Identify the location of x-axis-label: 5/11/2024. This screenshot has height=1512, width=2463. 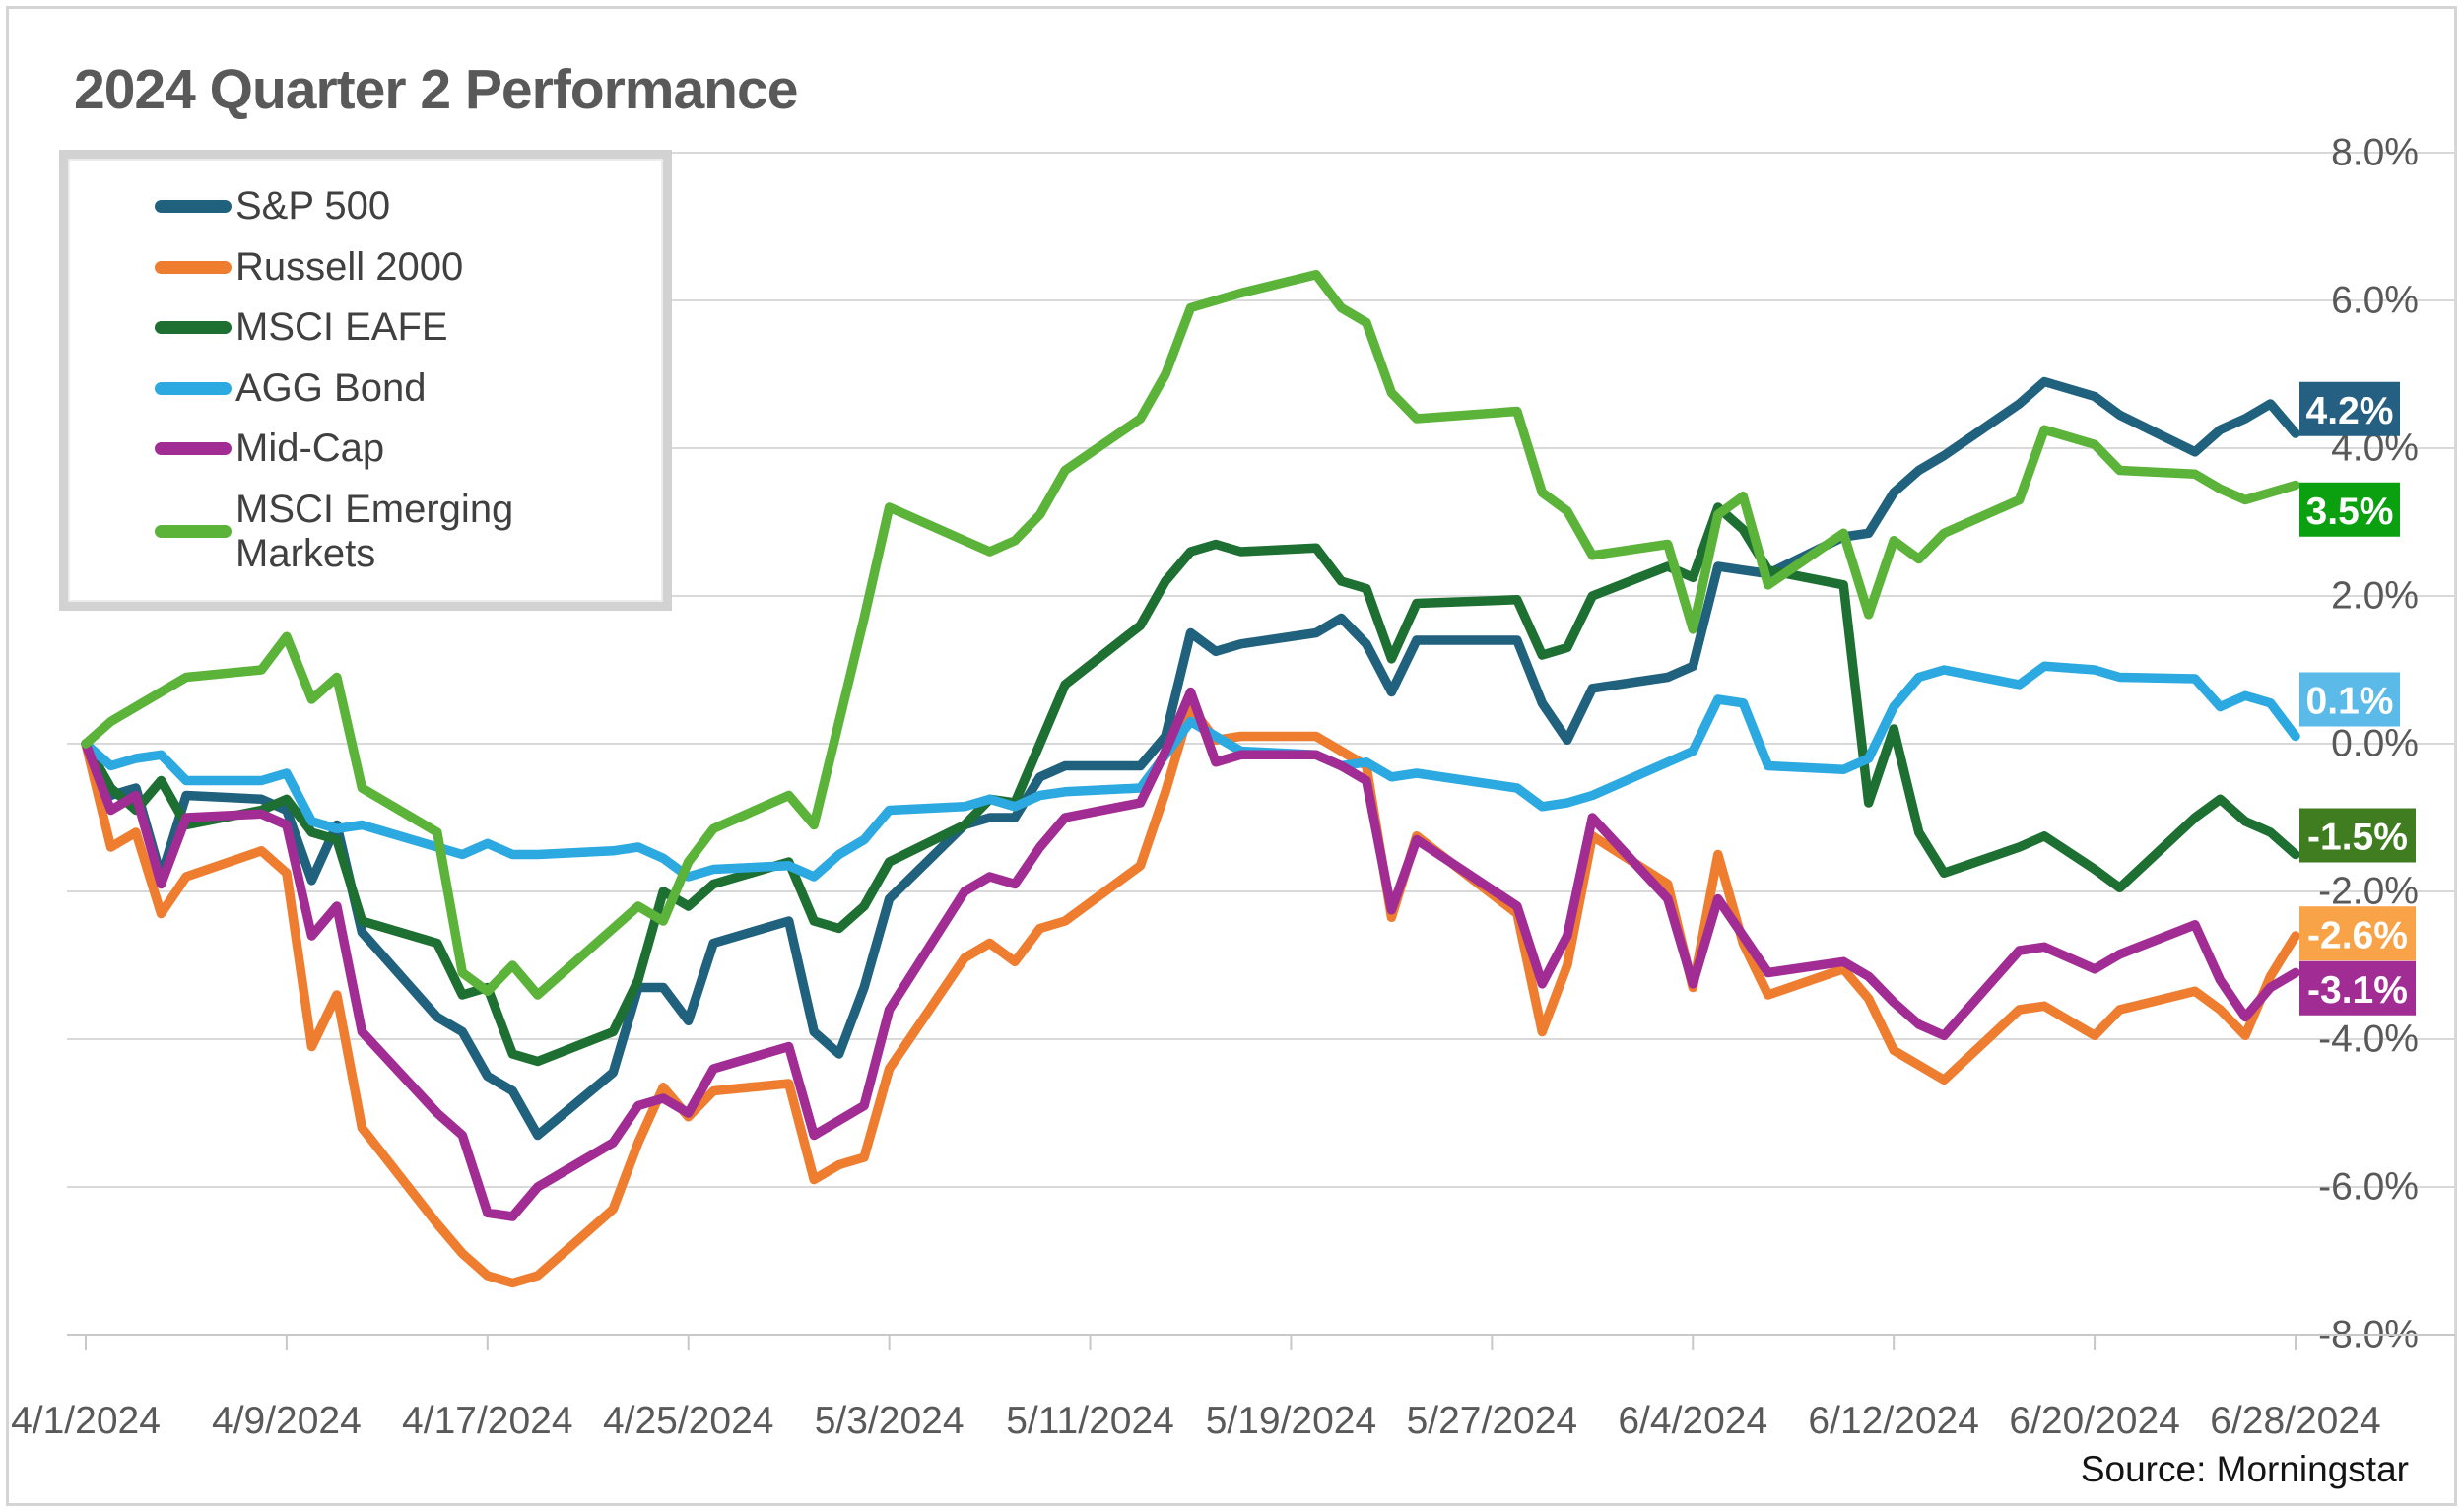
(1090, 1421).